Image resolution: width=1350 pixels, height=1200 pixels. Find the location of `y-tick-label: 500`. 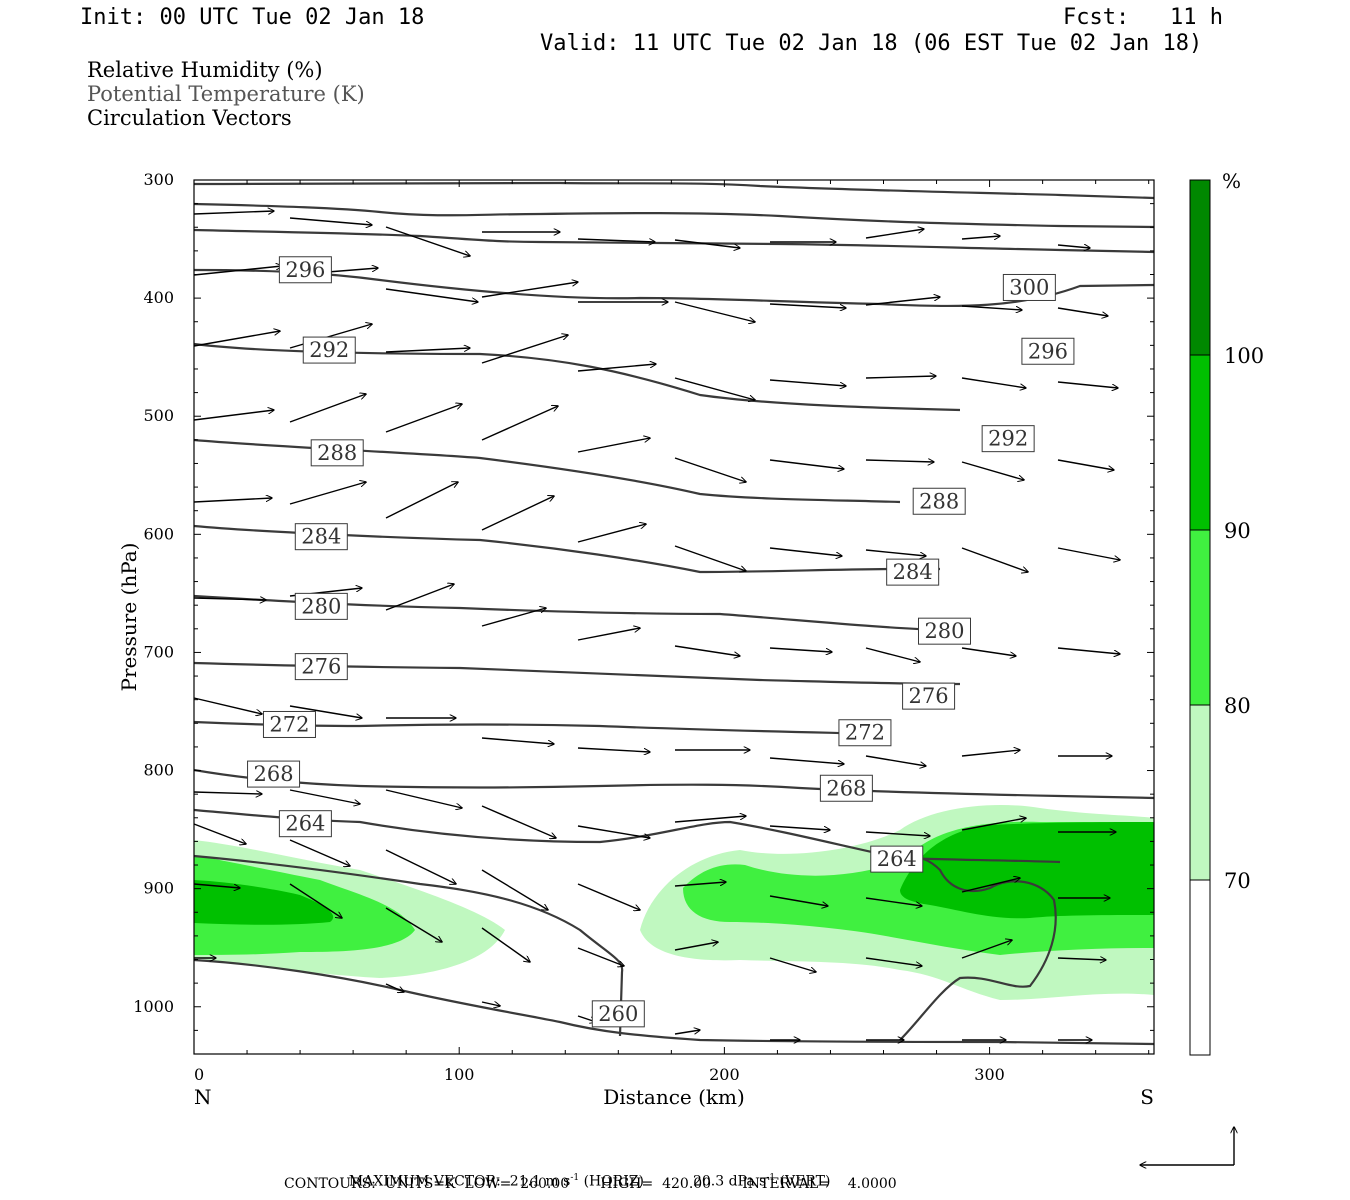

y-tick-label: 500 is located at coordinates (158, 415).